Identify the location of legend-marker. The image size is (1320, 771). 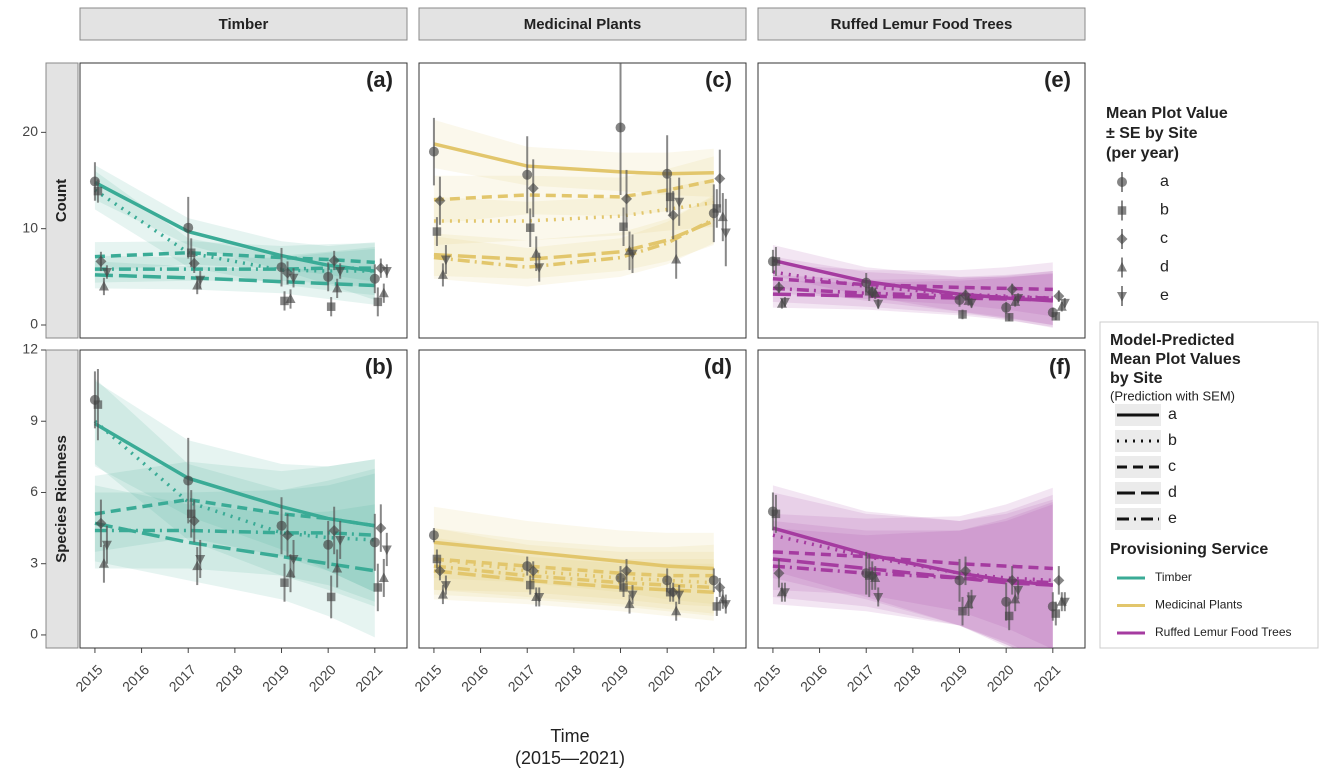
(1122, 182).